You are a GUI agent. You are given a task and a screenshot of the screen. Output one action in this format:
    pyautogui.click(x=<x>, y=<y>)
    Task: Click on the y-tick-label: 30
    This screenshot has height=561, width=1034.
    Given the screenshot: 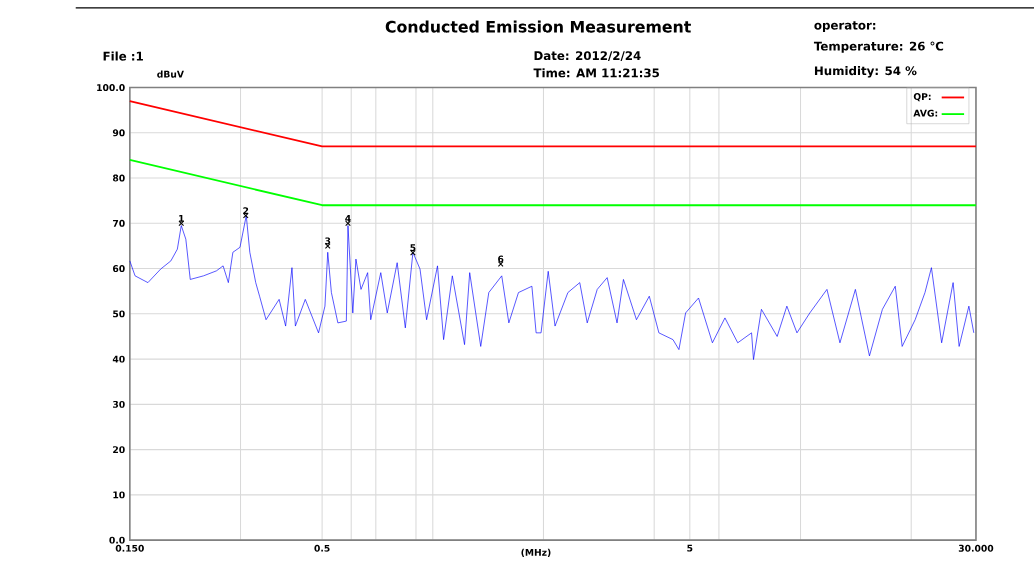 What is the action you would take?
    pyautogui.click(x=119, y=404)
    